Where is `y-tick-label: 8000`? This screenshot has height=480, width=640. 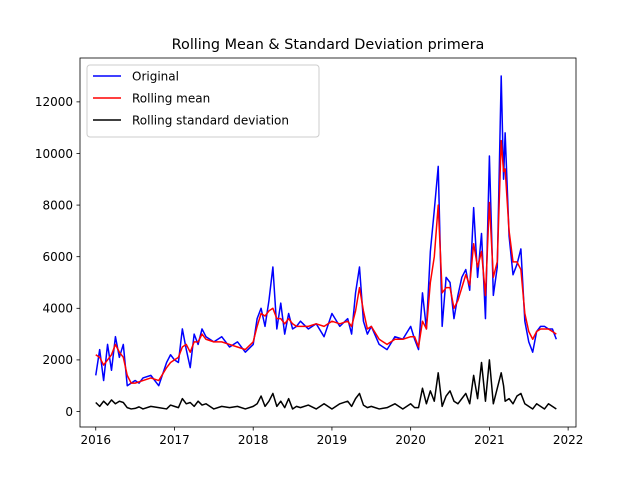 y-tick-label: 8000 is located at coordinates (57, 205).